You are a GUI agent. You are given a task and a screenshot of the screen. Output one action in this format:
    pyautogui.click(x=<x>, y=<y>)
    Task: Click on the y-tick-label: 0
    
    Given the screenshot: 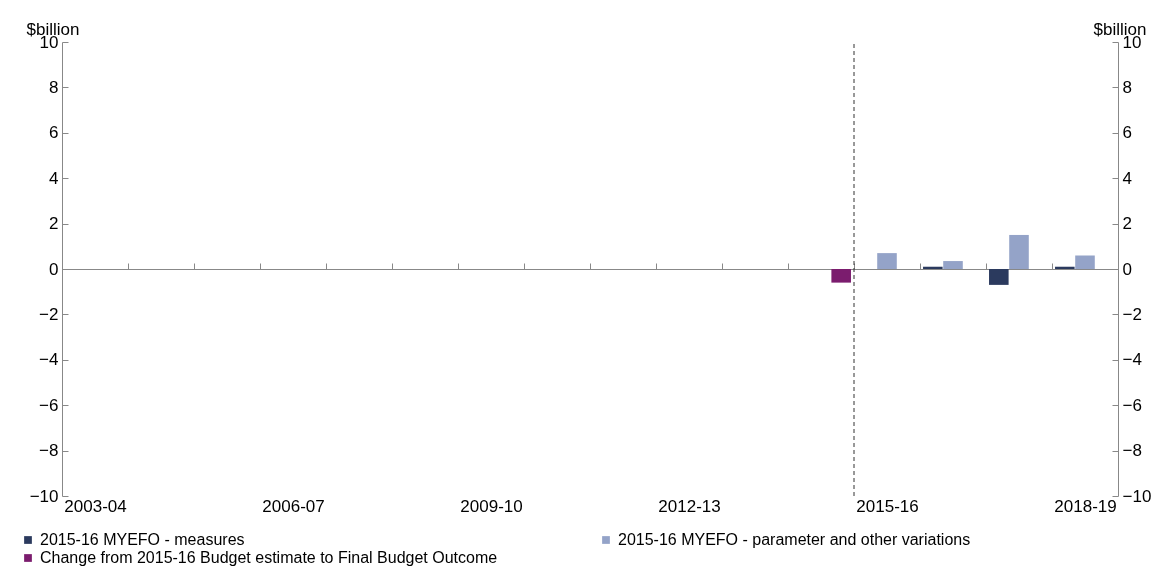 What is the action you would take?
    pyautogui.click(x=54, y=269)
    